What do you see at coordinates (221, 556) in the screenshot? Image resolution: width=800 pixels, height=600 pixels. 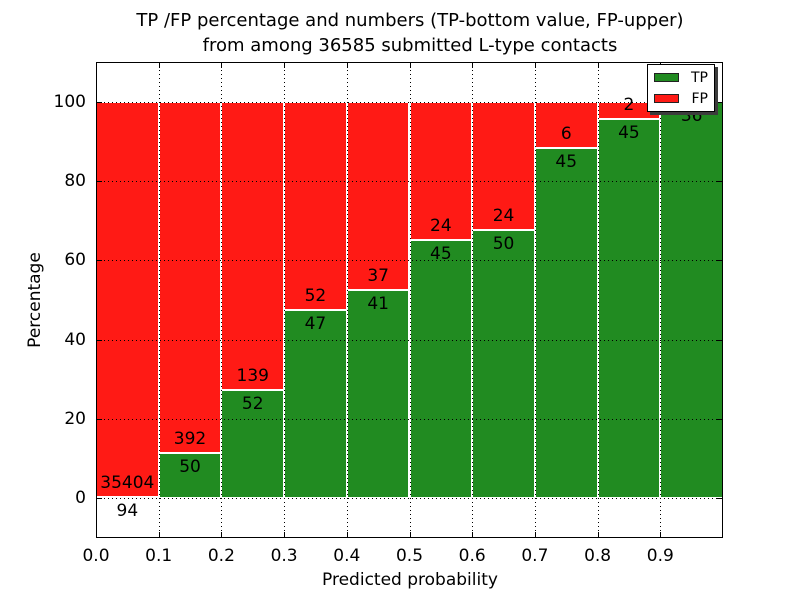 I see `x-tick-label: 0.2` at bounding box center [221, 556].